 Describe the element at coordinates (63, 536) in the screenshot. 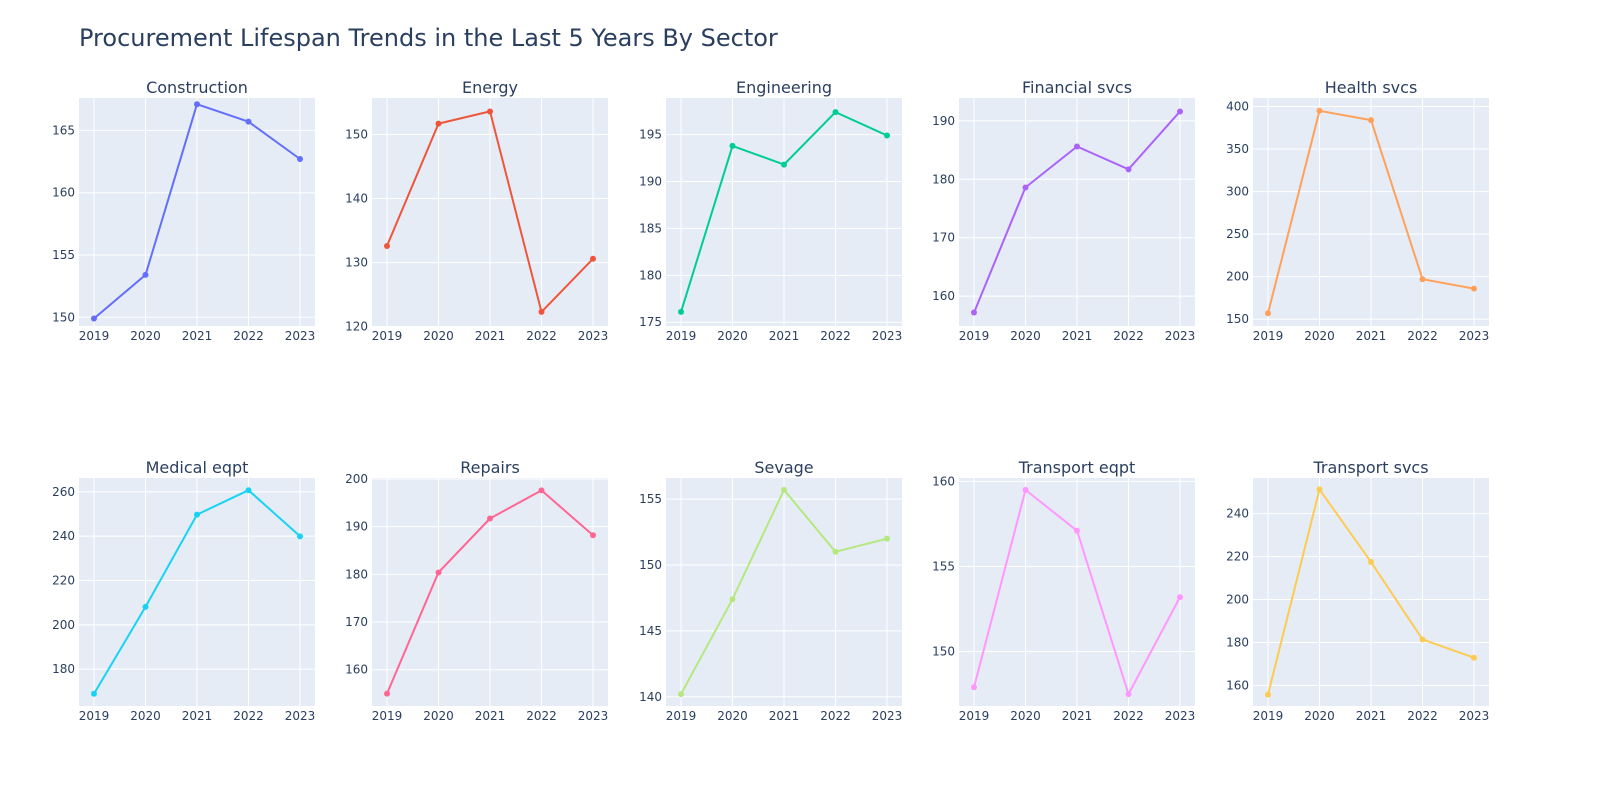

I see `y-tick-label: 240` at that location.